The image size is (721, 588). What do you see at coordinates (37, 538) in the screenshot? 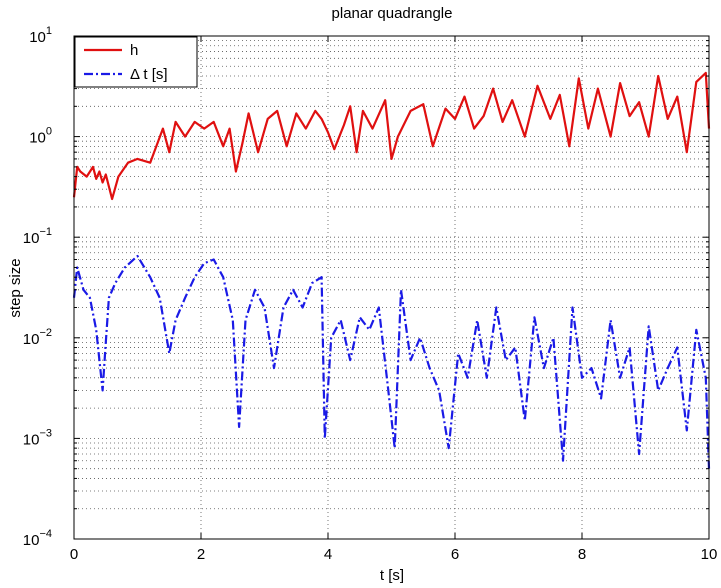
I see `y-tick-label: 10⁻⁴` at bounding box center [37, 538].